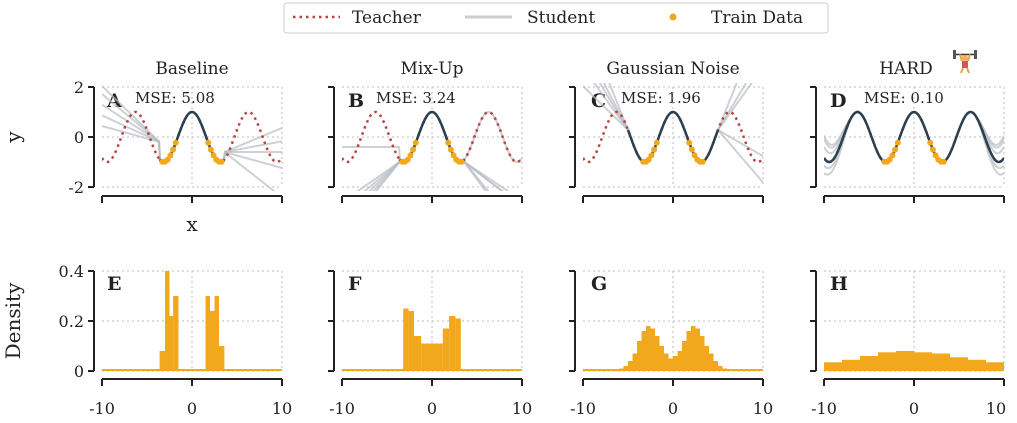 The image size is (1017, 423). Describe the element at coordinates (763, 408) in the screenshot. I see `x-tick-g-max: 10` at that location.